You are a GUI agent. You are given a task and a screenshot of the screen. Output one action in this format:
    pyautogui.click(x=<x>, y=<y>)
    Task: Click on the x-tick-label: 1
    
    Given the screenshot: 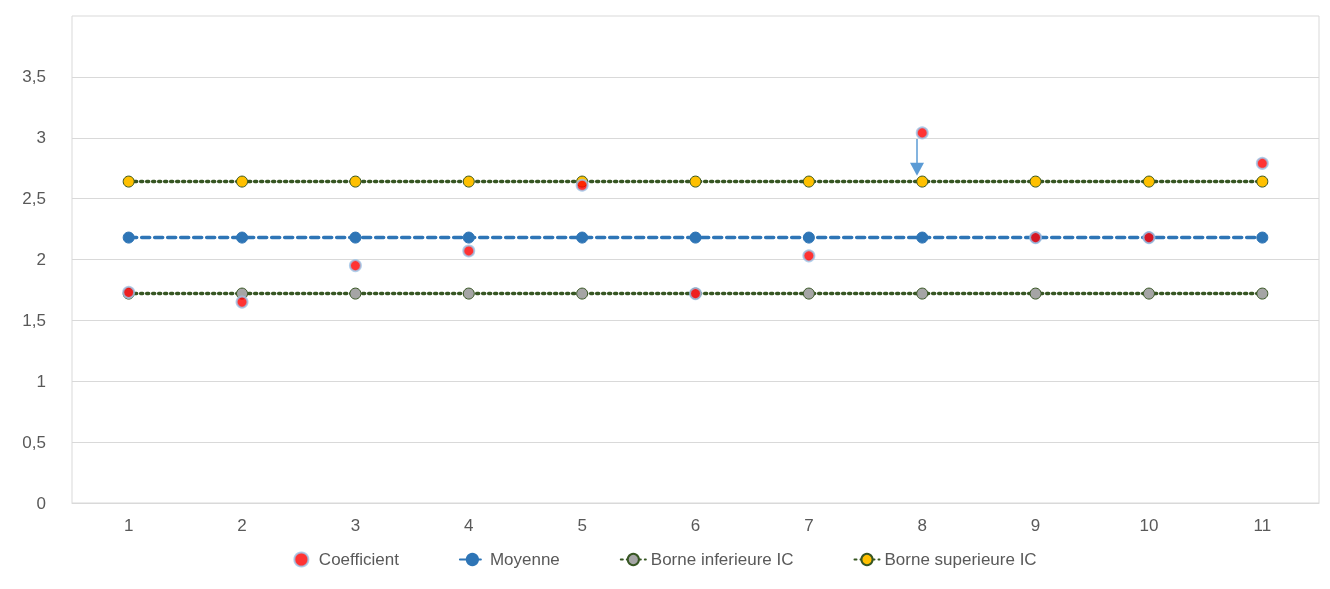 What is the action you would take?
    pyautogui.click(x=128, y=525)
    